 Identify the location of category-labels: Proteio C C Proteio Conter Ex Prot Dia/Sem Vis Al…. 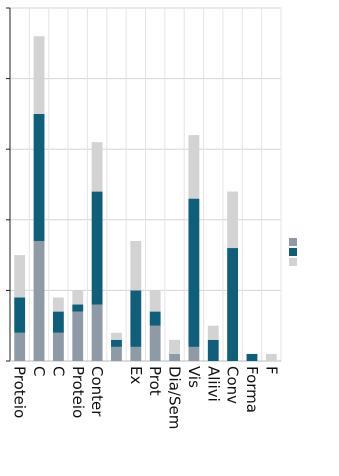
(146, 397).